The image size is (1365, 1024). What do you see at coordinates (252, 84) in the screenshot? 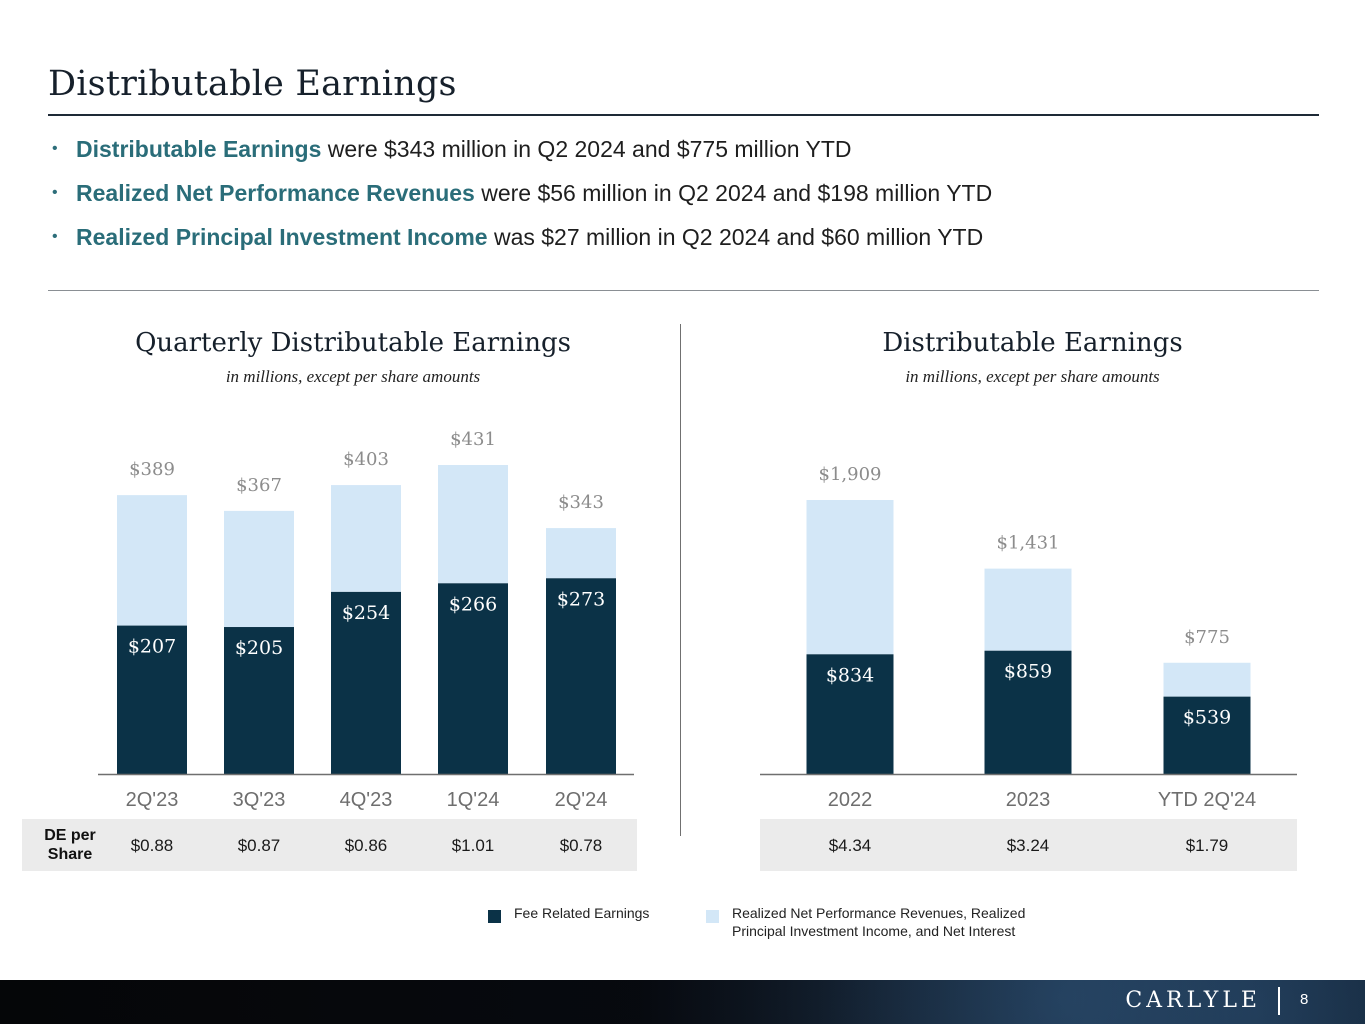
I see `page-title: Distributable Earnings` at bounding box center [252, 84].